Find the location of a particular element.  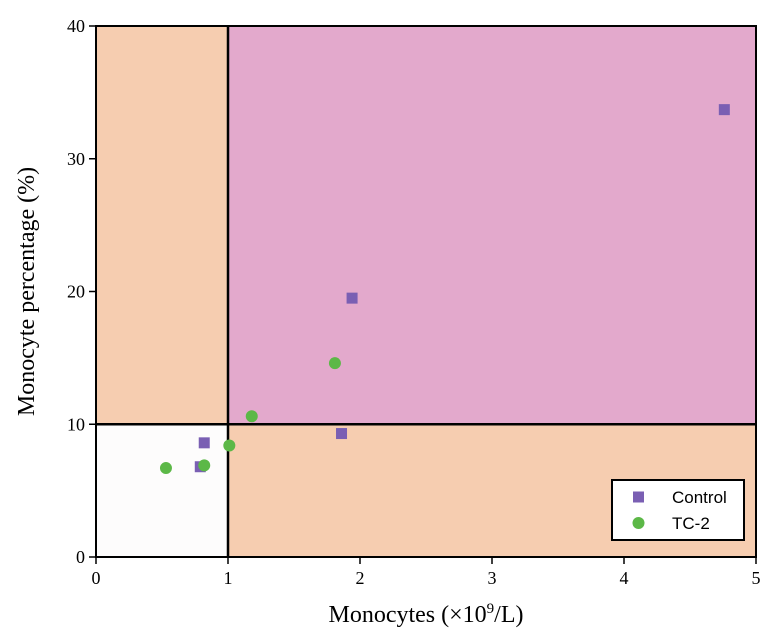

x-tick-label: 0 is located at coordinates (96, 578).